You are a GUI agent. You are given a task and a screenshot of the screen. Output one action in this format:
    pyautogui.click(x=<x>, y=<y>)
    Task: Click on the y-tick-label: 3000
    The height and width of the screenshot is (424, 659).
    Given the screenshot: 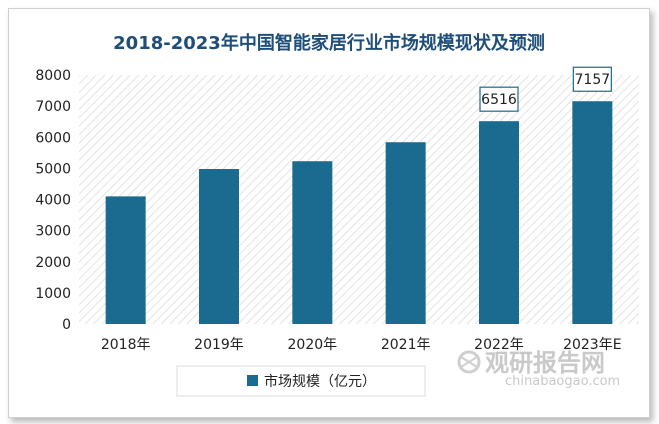 What is the action you would take?
    pyautogui.click(x=53, y=232)
    